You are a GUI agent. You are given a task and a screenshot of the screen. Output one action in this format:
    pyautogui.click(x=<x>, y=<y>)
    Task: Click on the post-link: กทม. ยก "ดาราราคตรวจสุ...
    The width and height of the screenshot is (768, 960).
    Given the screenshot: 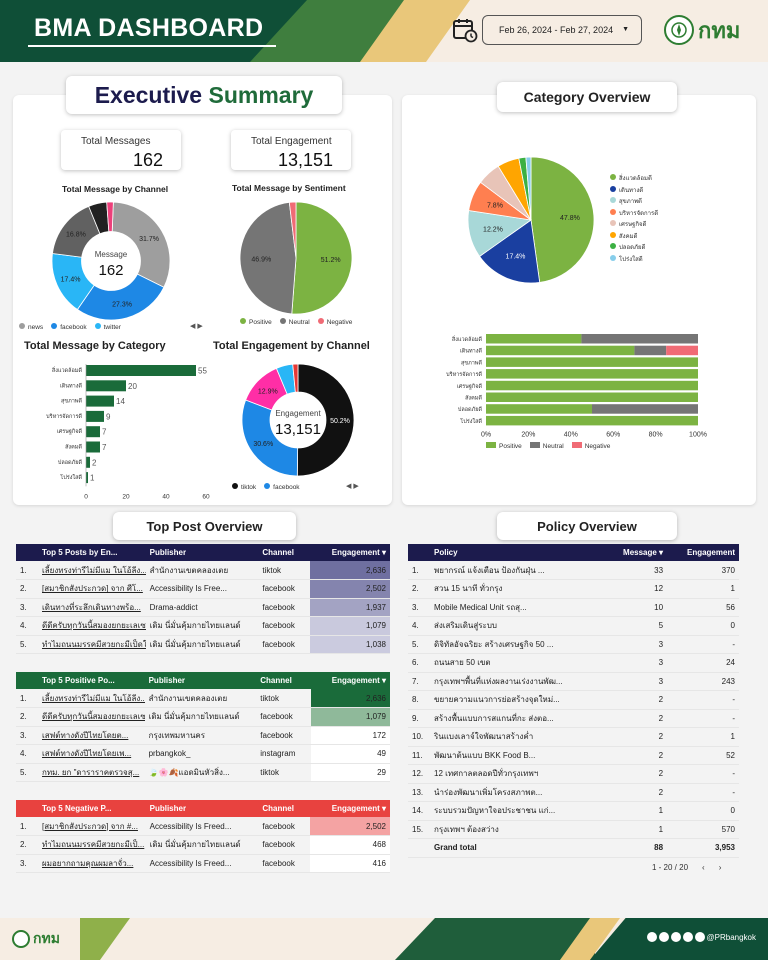 What is the action you would take?
    pyautogui.click(x=91, y=772)
    